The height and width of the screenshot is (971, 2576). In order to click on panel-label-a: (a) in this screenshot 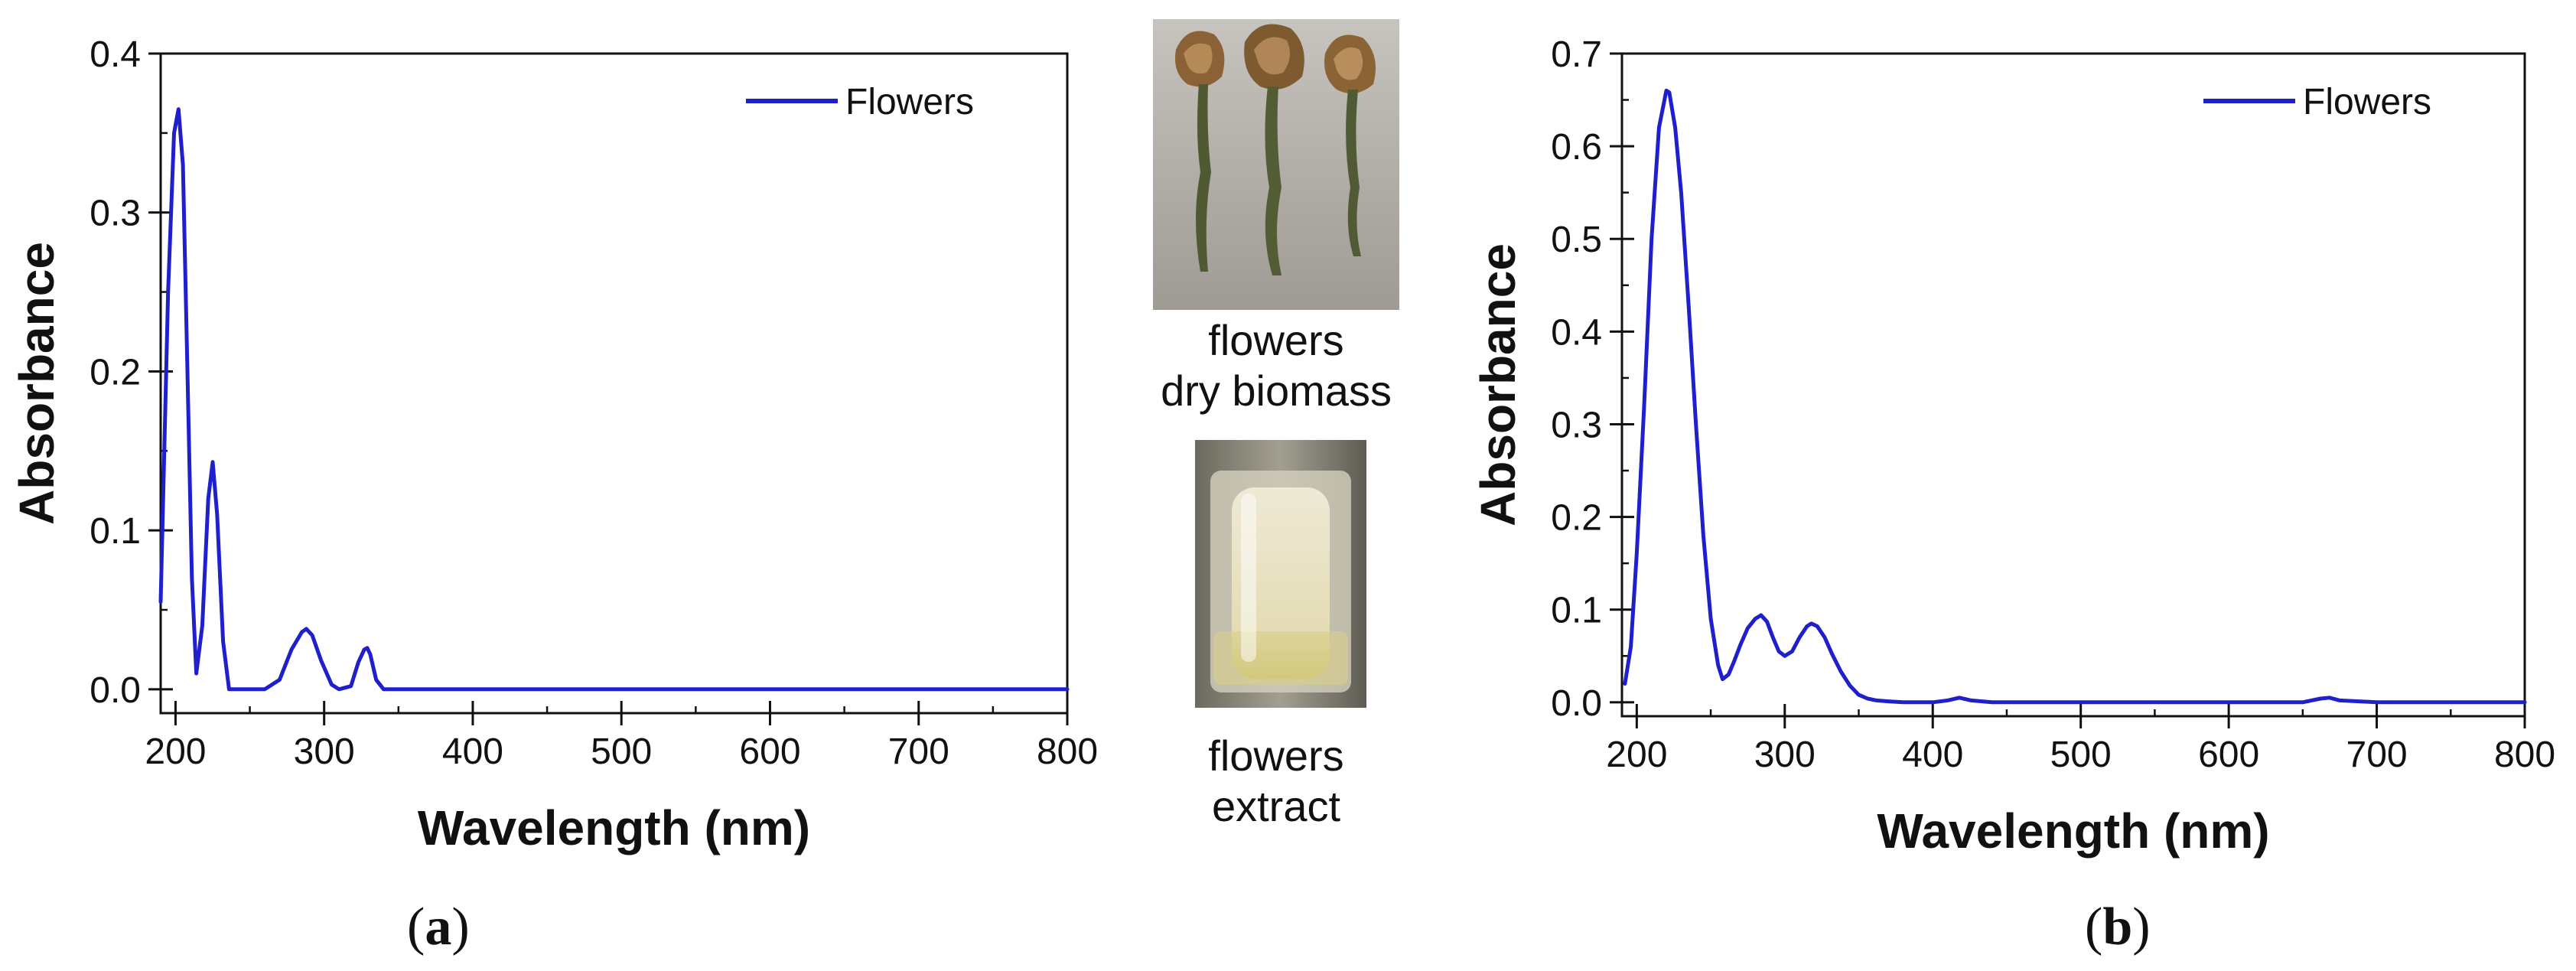, I will do `click(439, 927)`.